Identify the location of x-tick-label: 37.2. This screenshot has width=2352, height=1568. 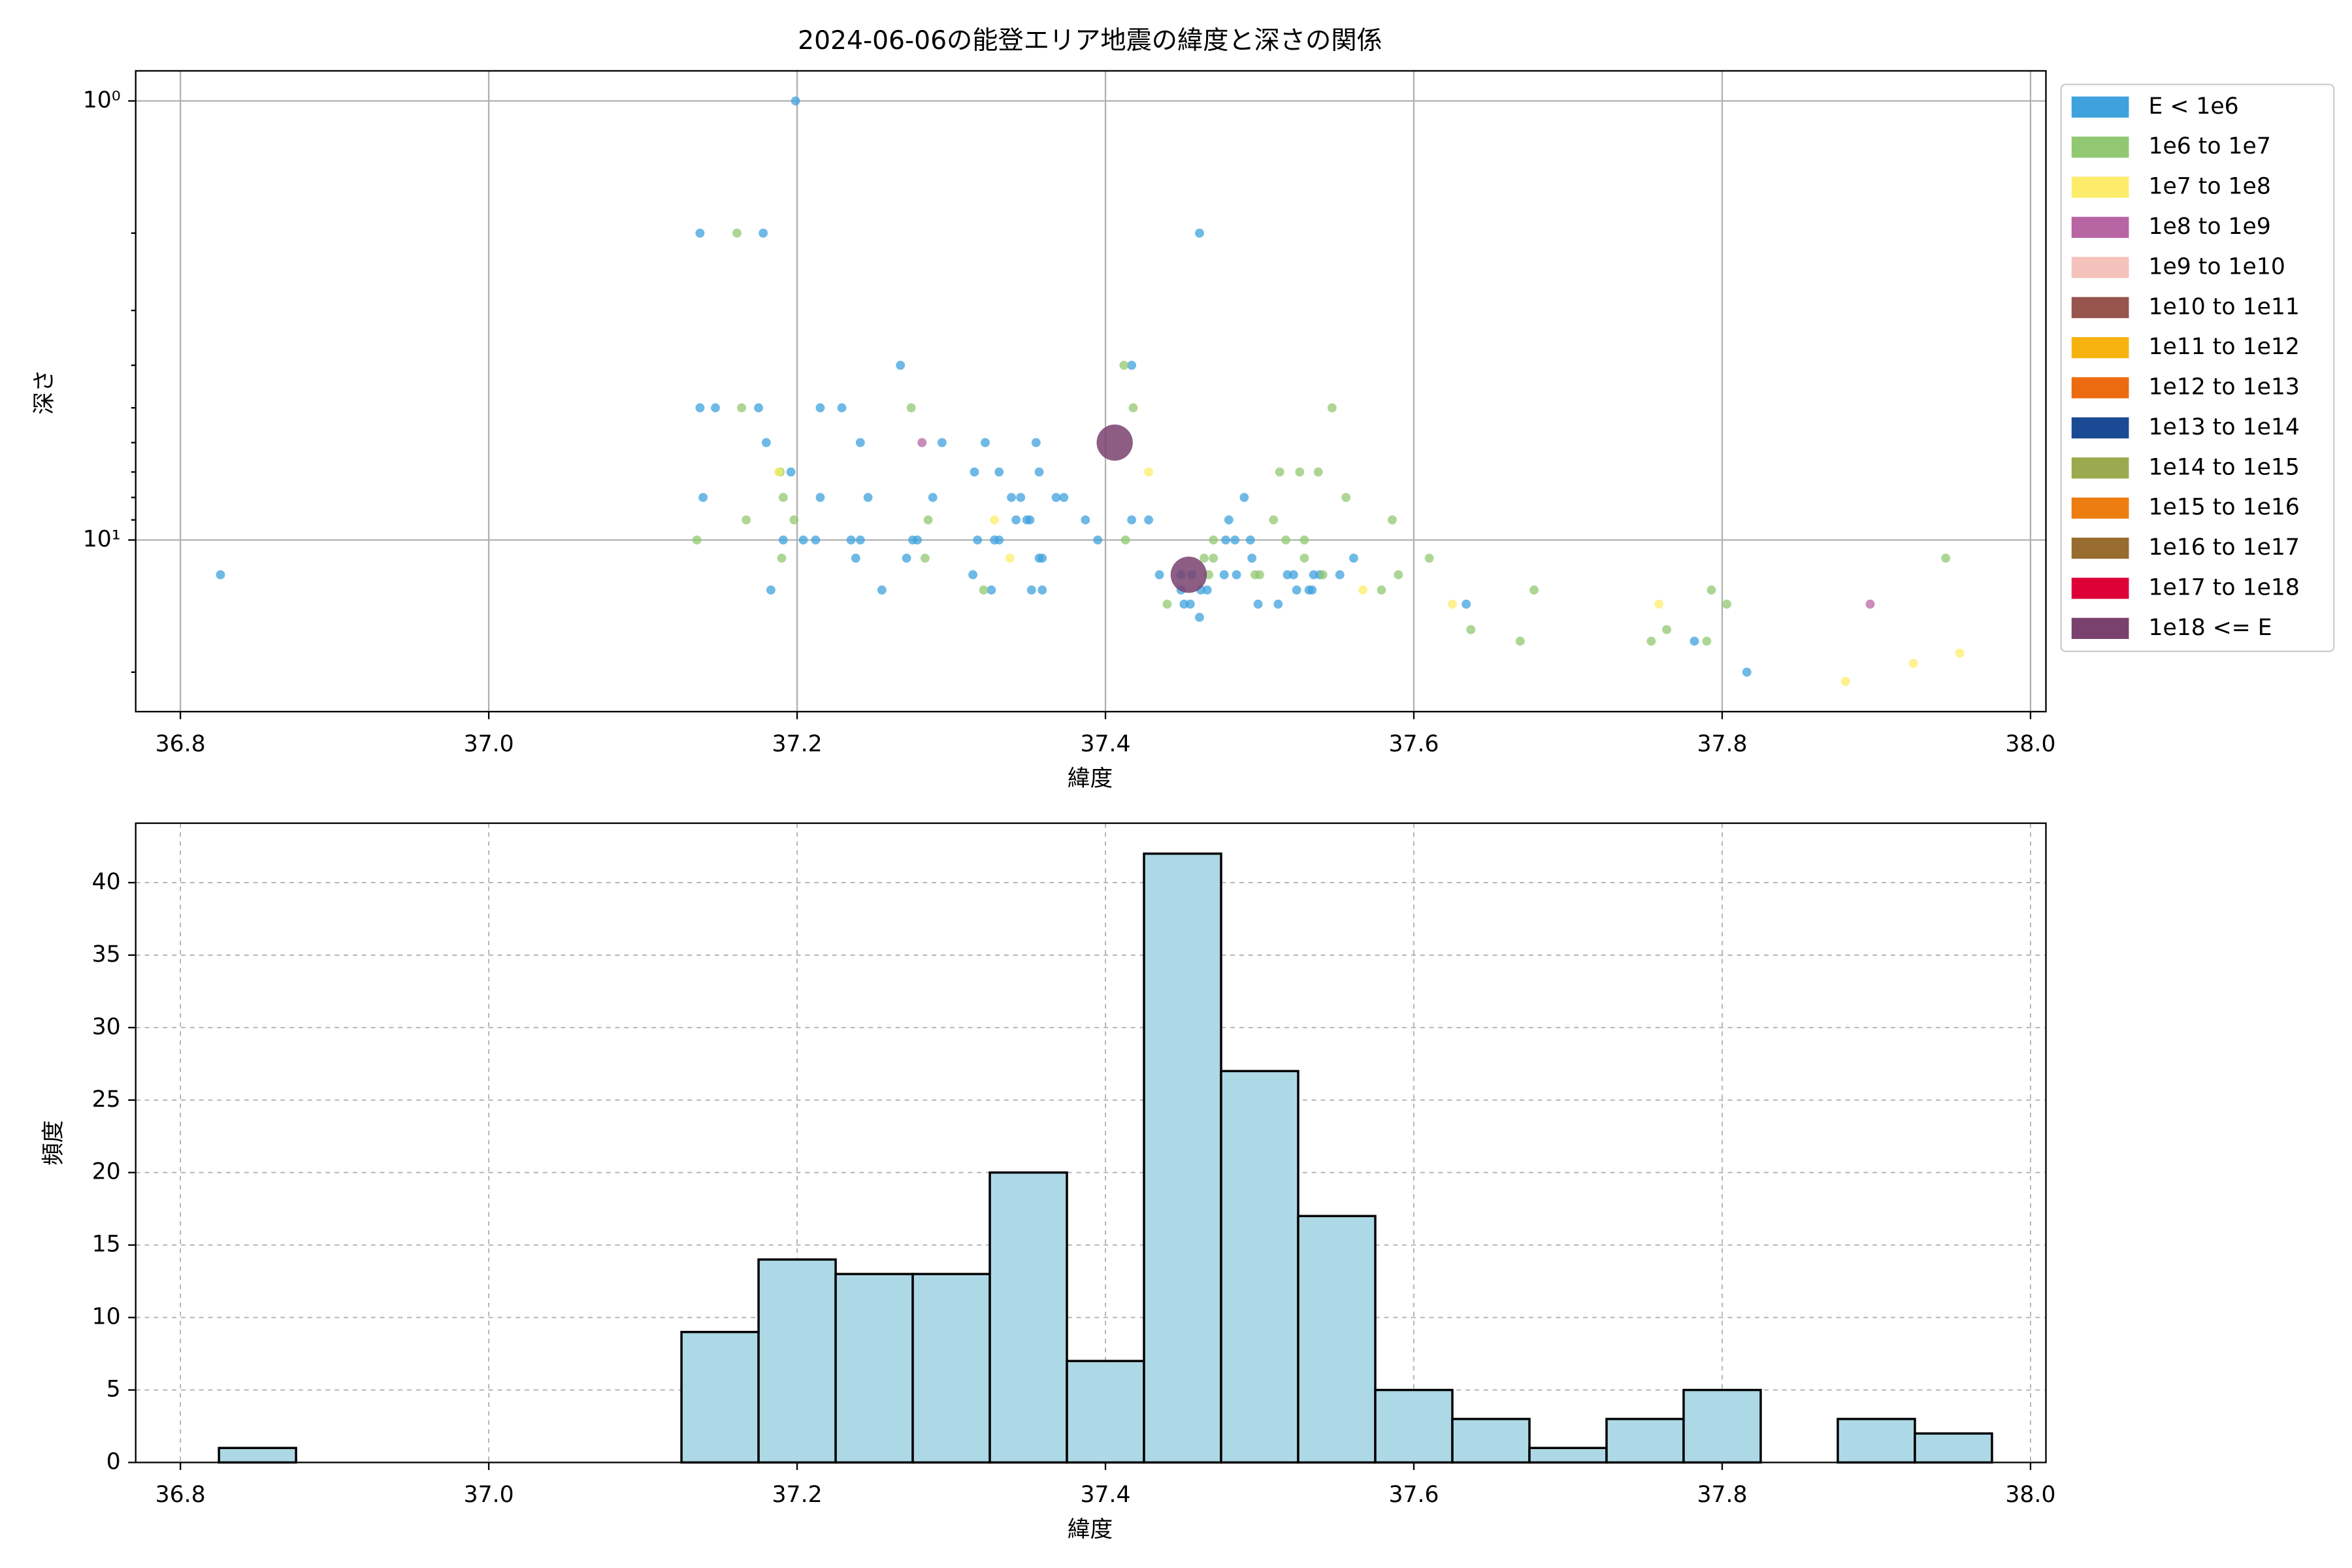
(797, 1495).